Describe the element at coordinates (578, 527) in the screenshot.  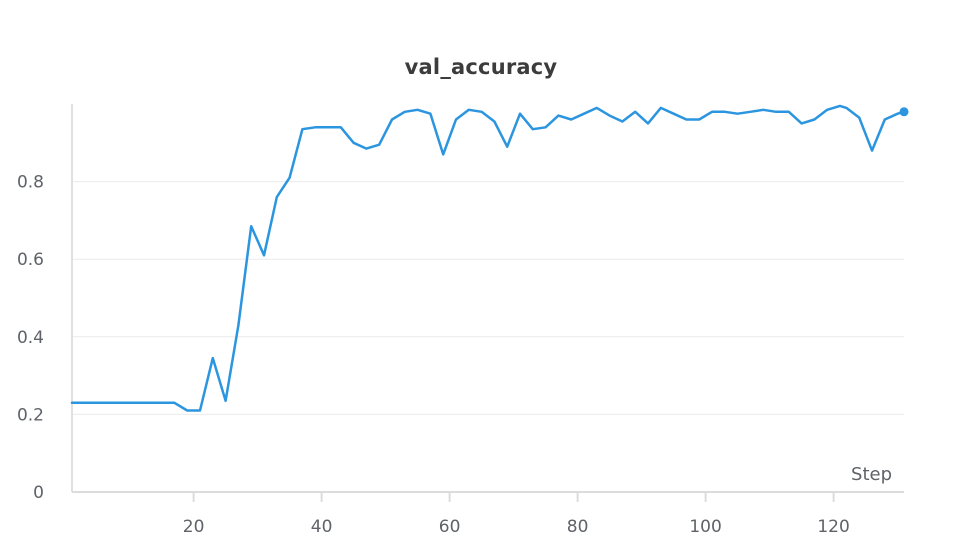
I see `x-tick-label: 80` at that location.